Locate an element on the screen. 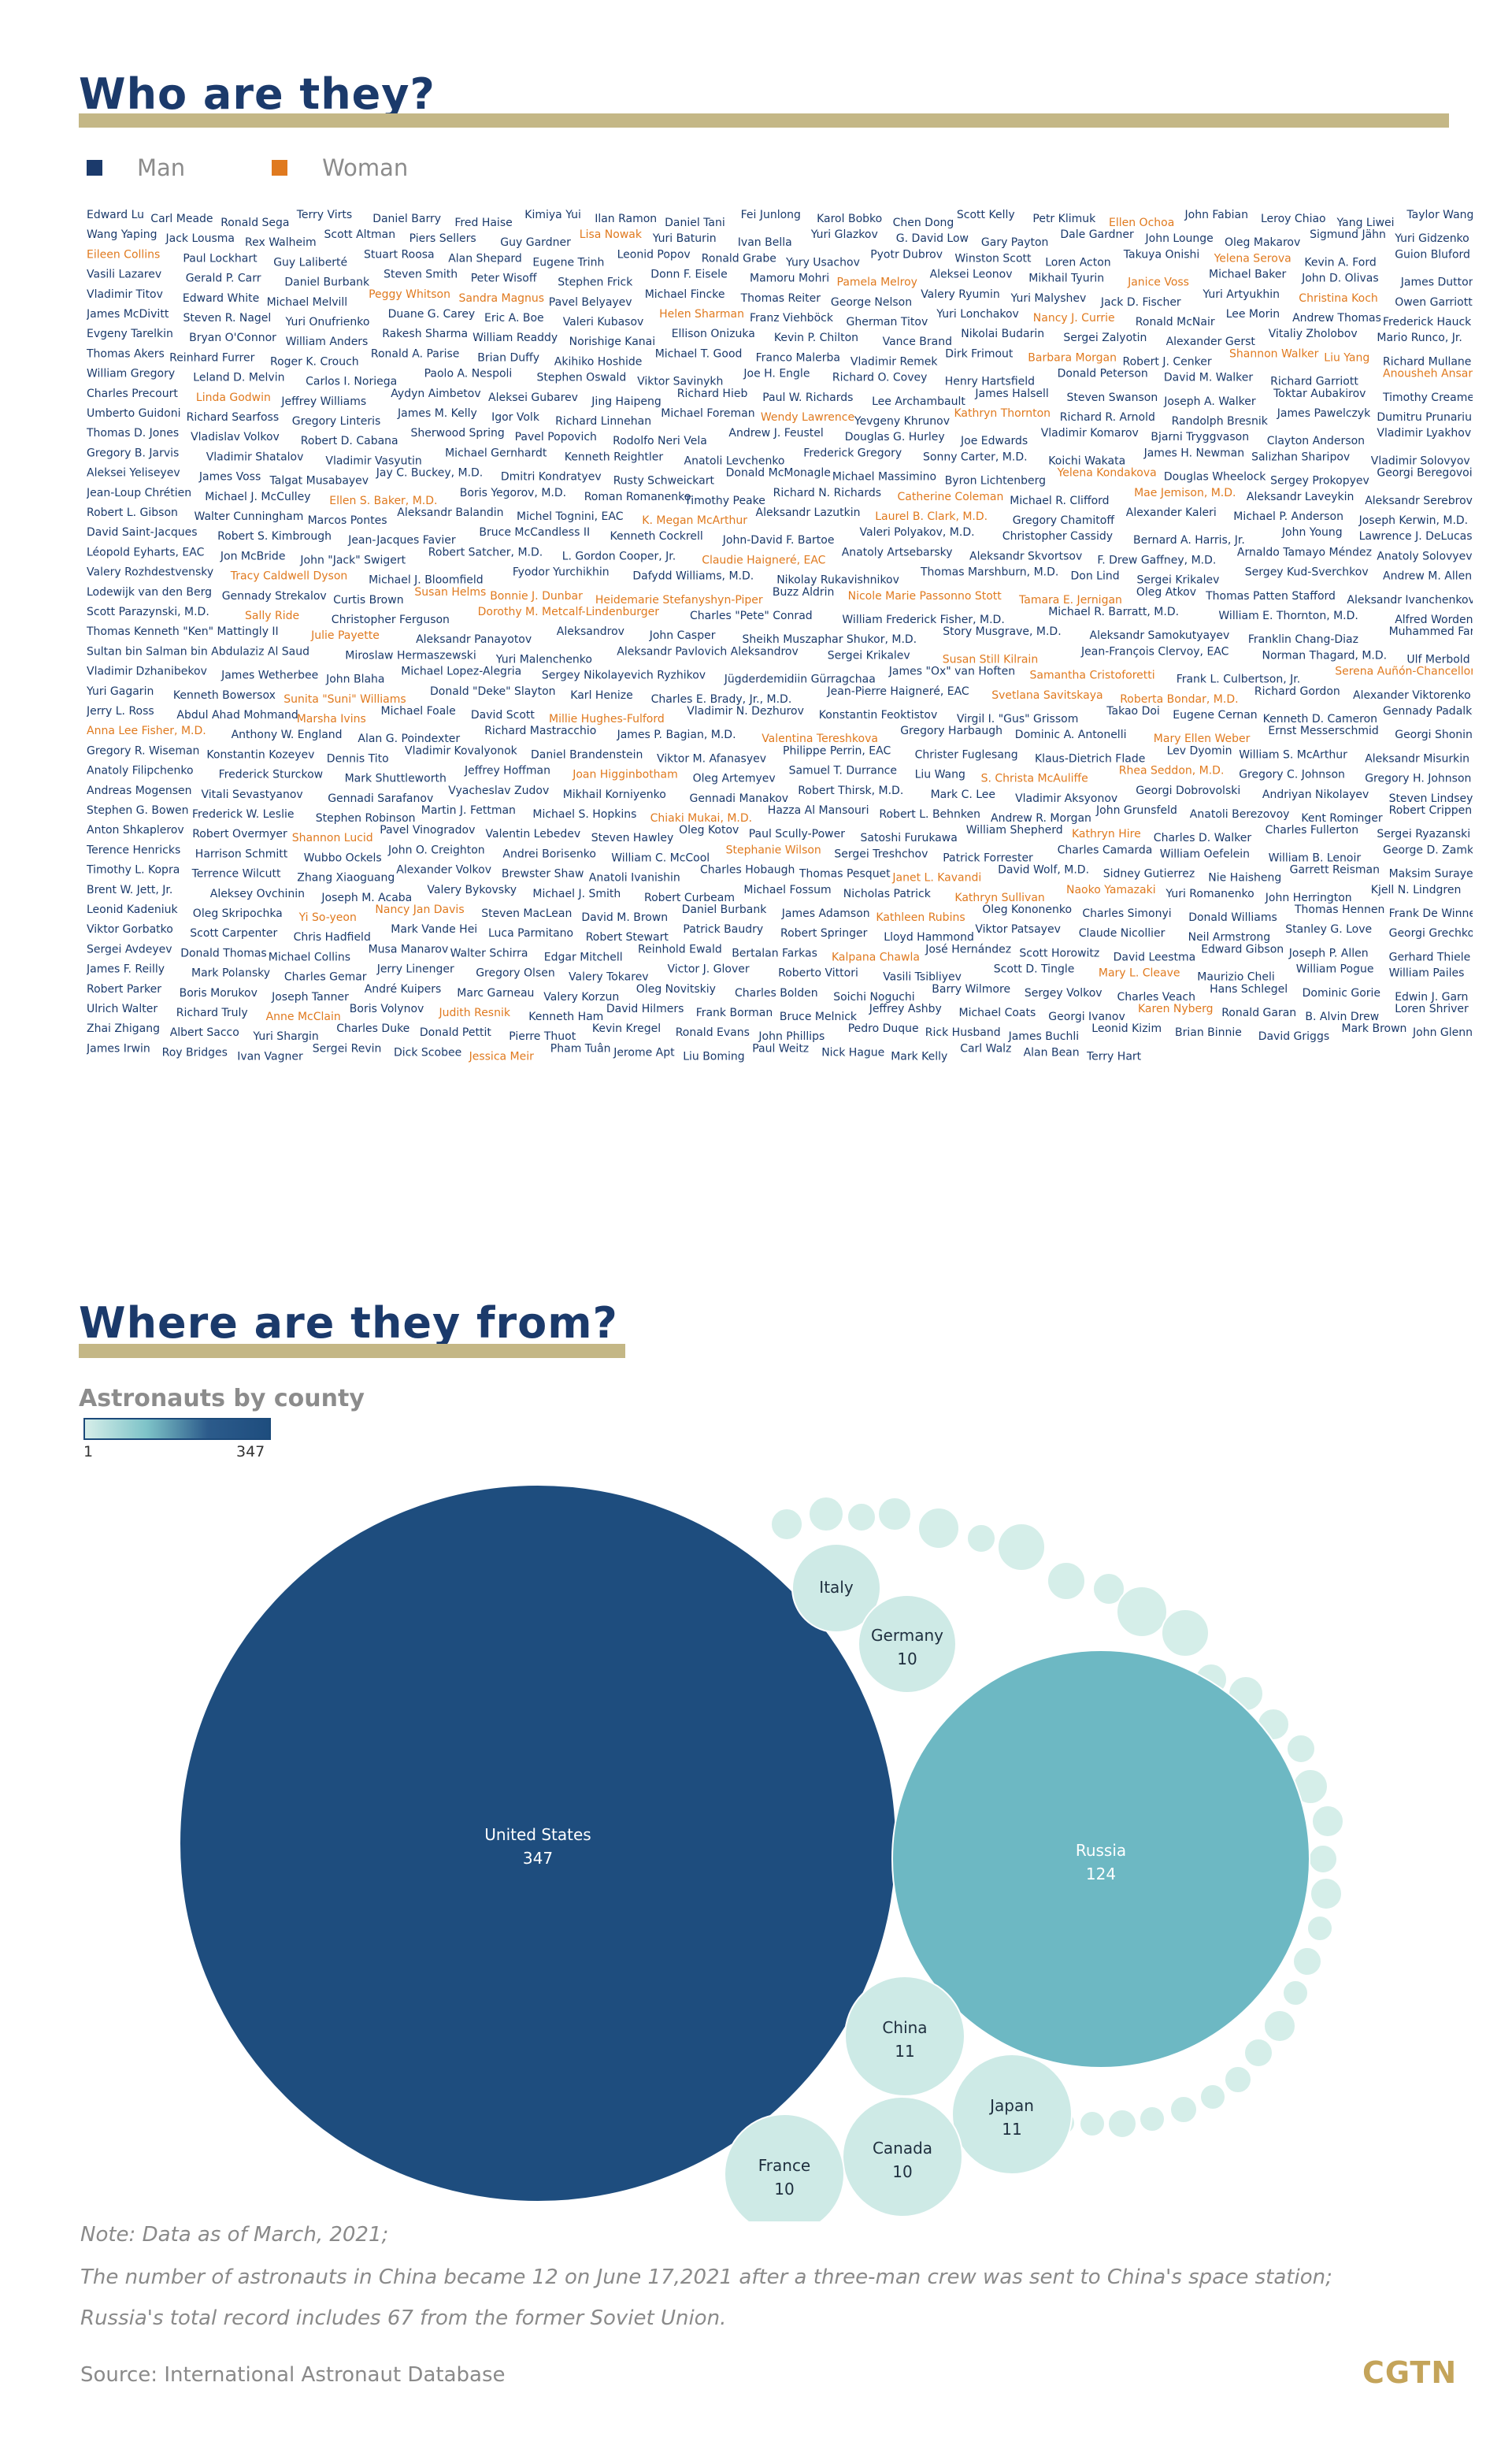 Image resolution: width=1512 pixels, height=2438 pixels. astronaut-name-man: Maurizio Cheli is located at coordinates (1235, 977).